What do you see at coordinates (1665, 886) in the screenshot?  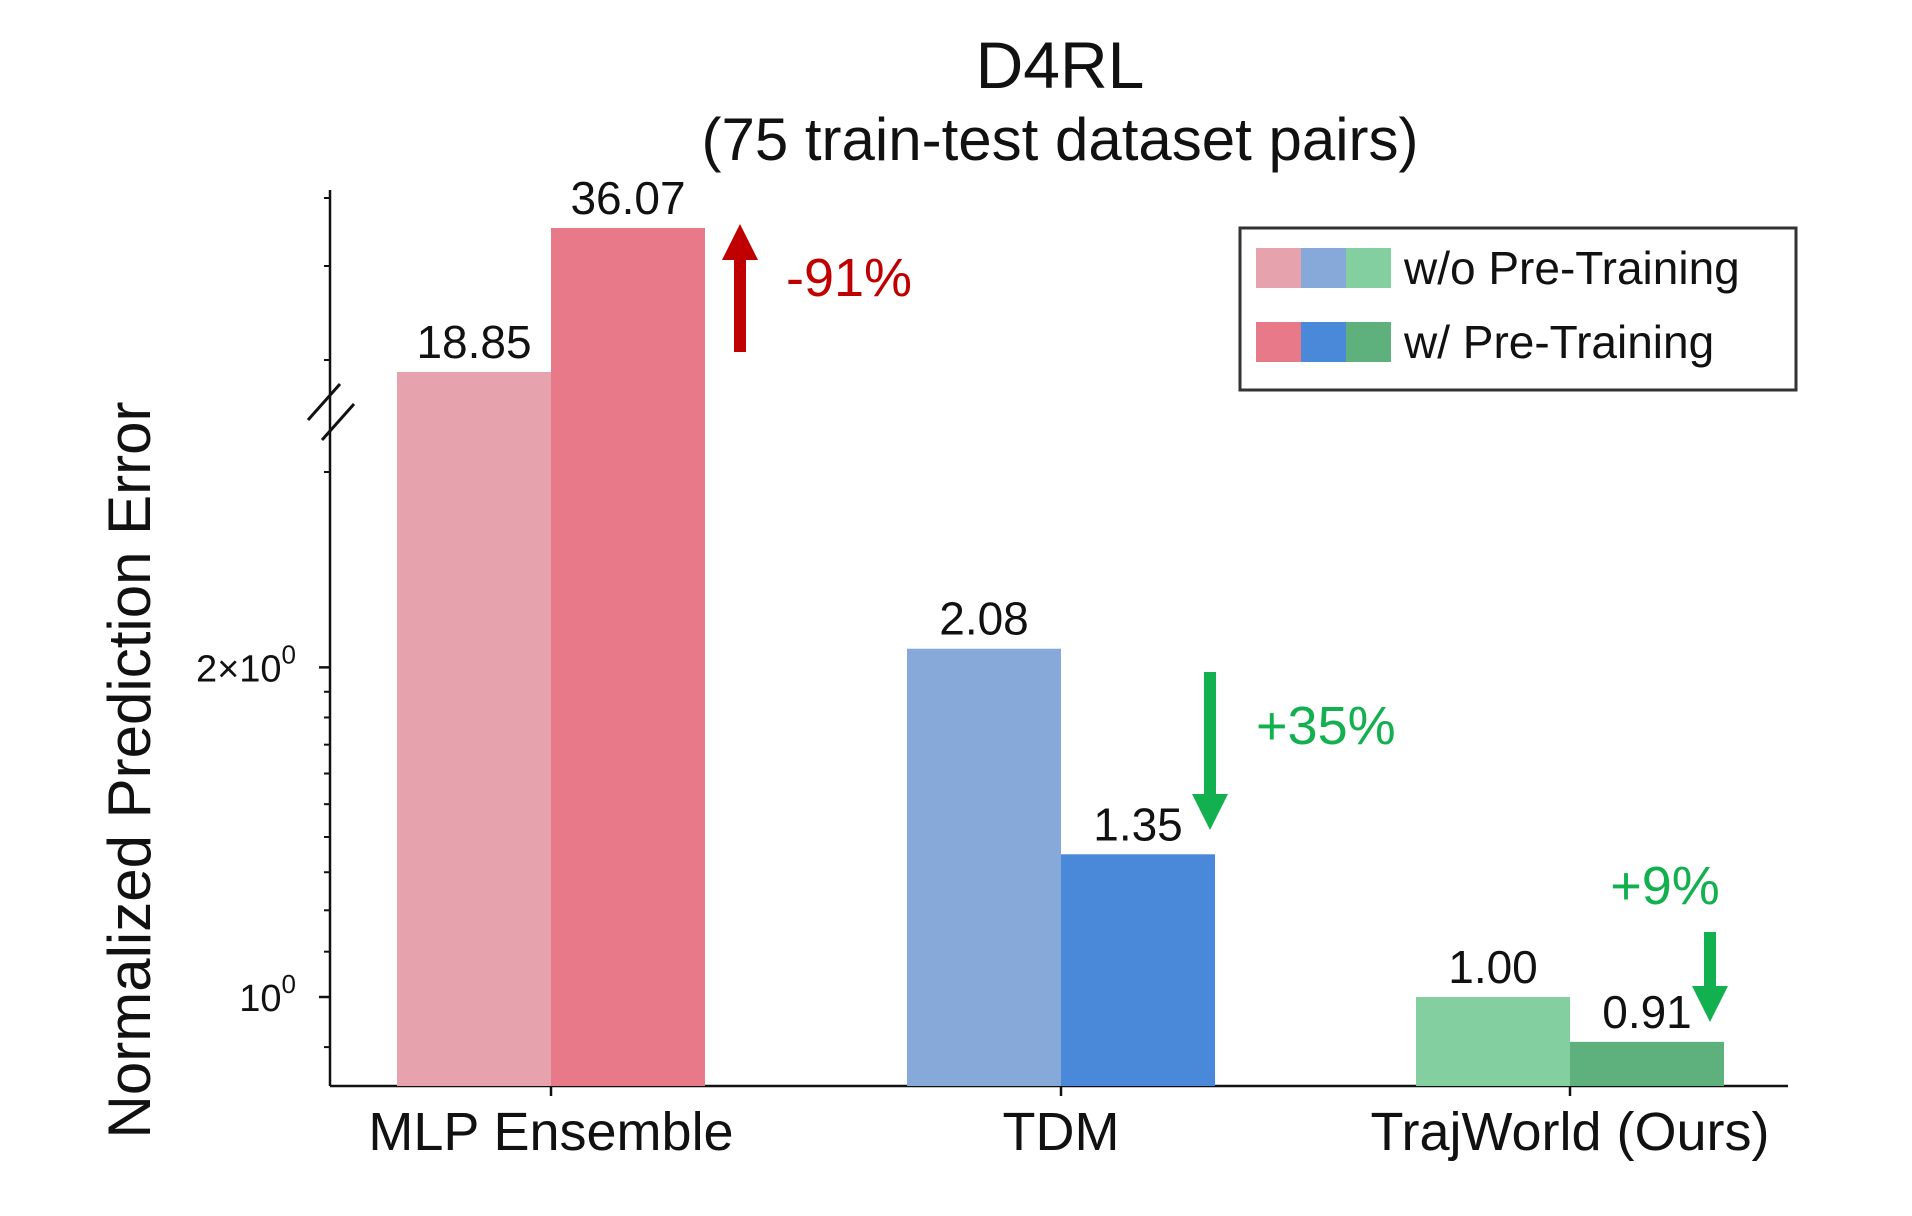 I see `percent-change-label: +9%` at bounding box center [1665, 886].